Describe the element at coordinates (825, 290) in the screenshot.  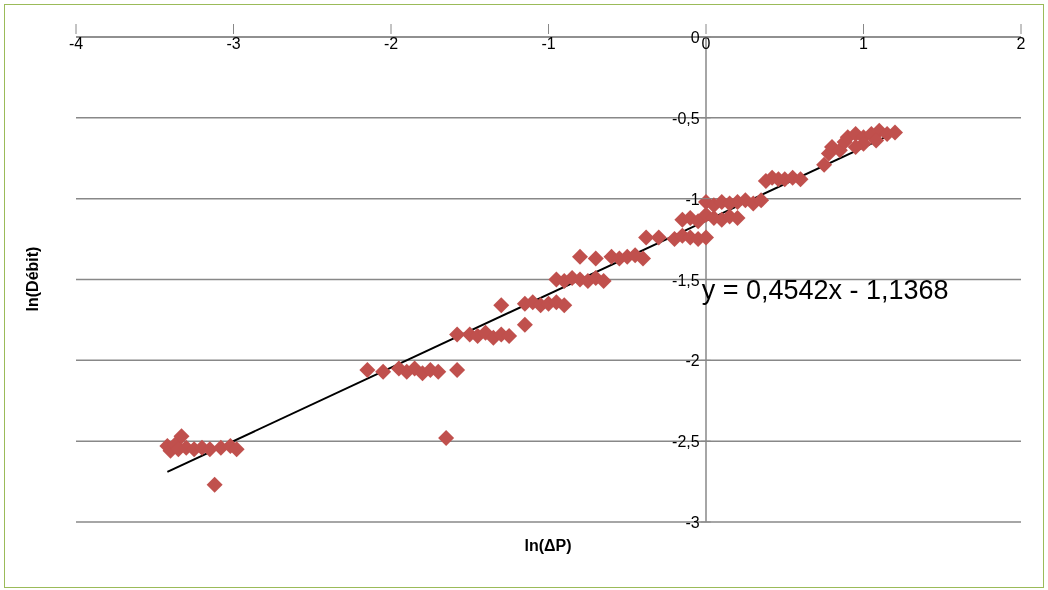
I see `annotation: y = 0,4542x - 1,1368` at that location.